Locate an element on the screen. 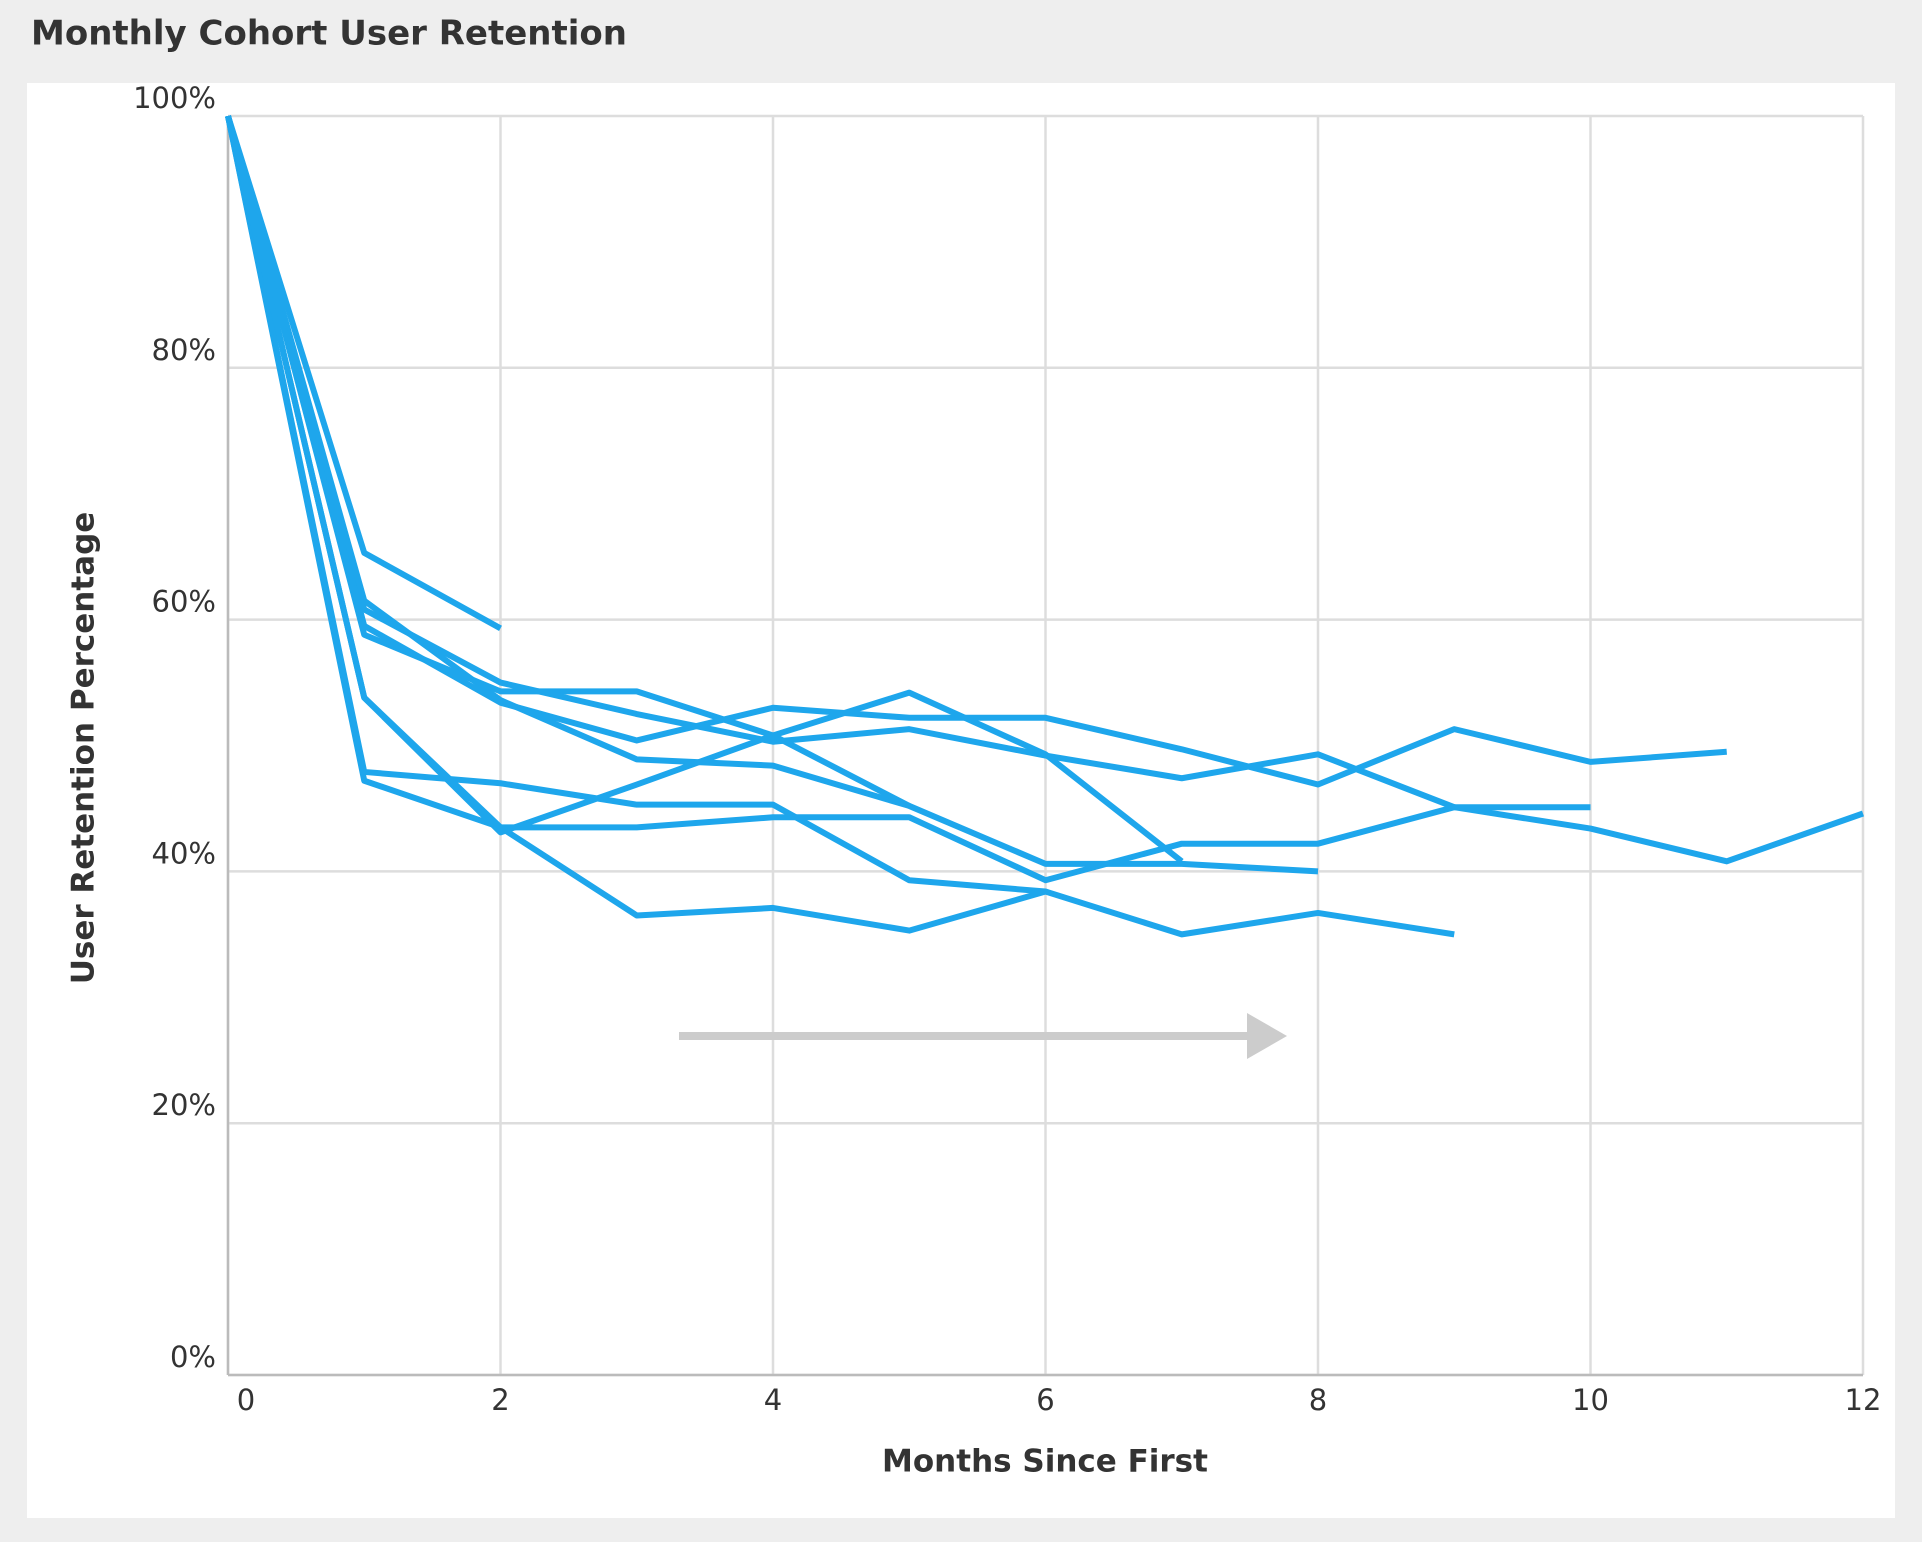 This screenshot has width=1922, height=1542. cohort-line is located at coordinates (363, 373).